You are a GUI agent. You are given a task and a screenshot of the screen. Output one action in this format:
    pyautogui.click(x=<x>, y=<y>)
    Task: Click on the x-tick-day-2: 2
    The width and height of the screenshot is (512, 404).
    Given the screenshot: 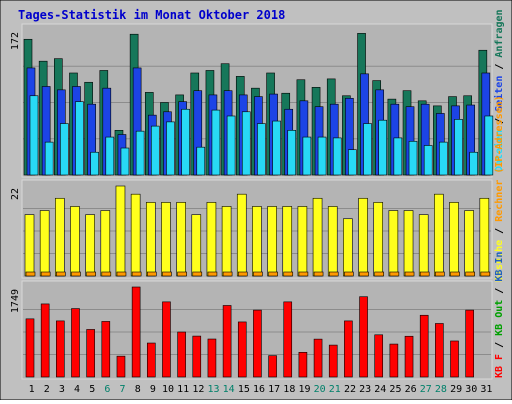 What is the action you would take?
    pyautogui.click(x=47, y=389)
    